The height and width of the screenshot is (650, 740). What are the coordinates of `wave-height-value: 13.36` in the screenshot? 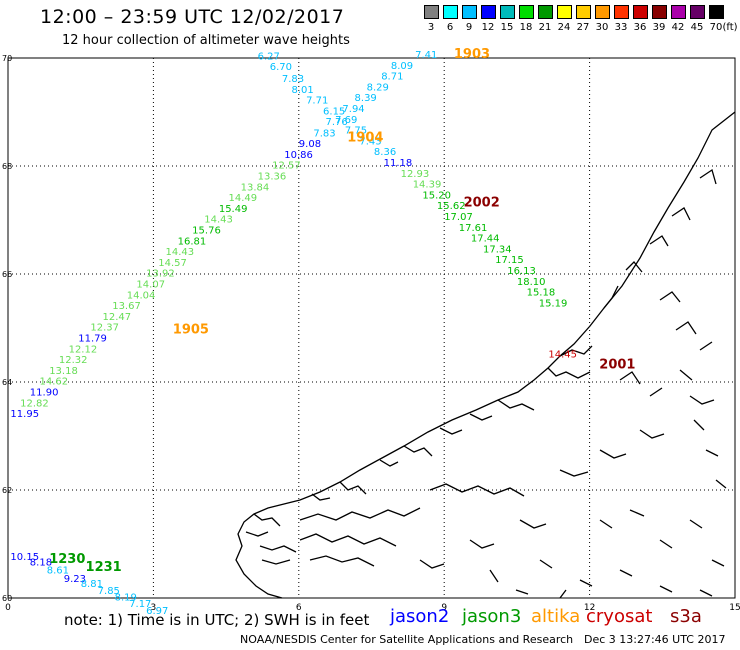 It's located at (272, 177).